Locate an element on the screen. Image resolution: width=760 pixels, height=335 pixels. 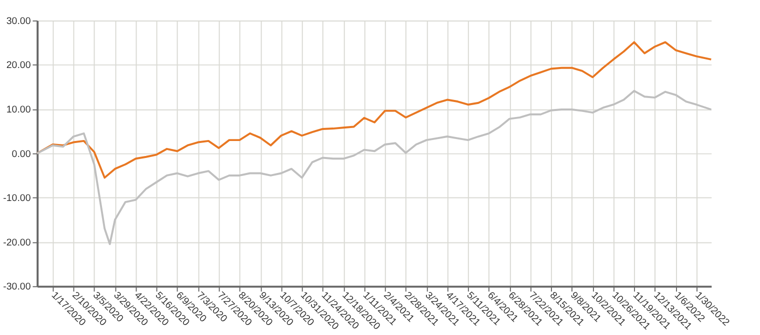
y-tick-label: 10.00 is located at coordinates (19, 110).